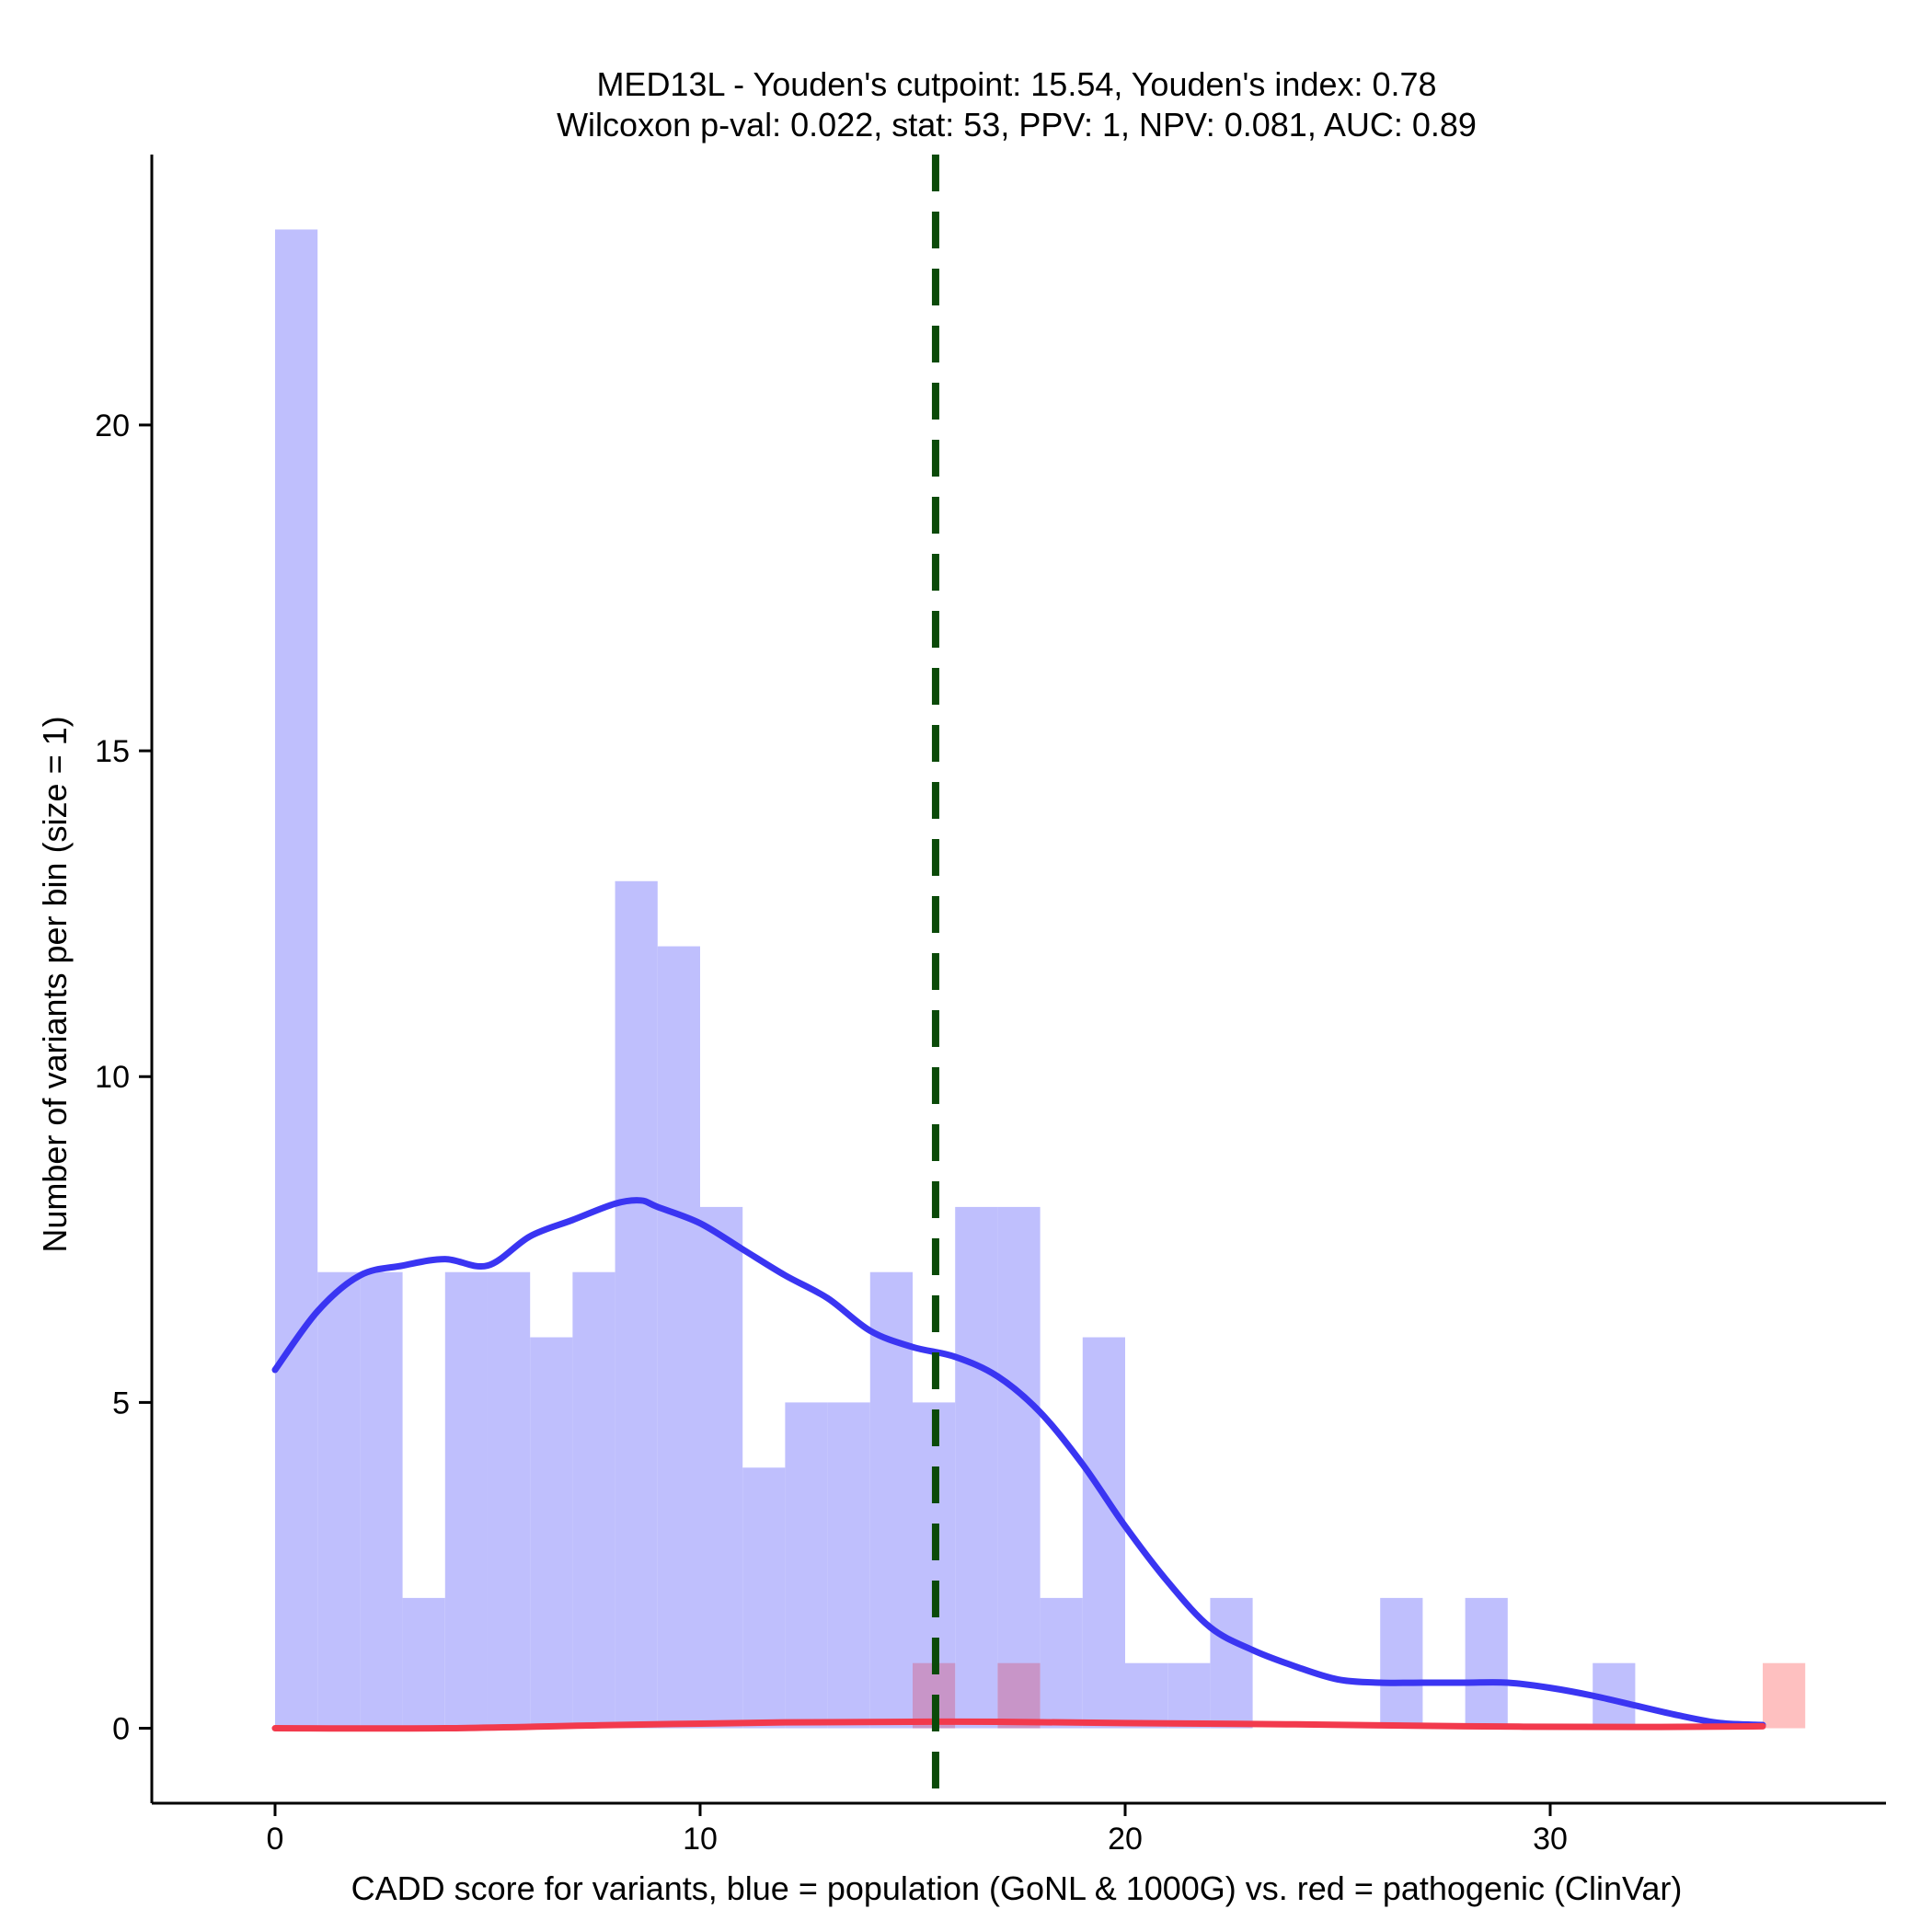 The width and height of the screenshot is (1932, 1932). Describe the element at coordinates (700, 1839) in the screenshot. I see `x-tick-label: 10` at that location.